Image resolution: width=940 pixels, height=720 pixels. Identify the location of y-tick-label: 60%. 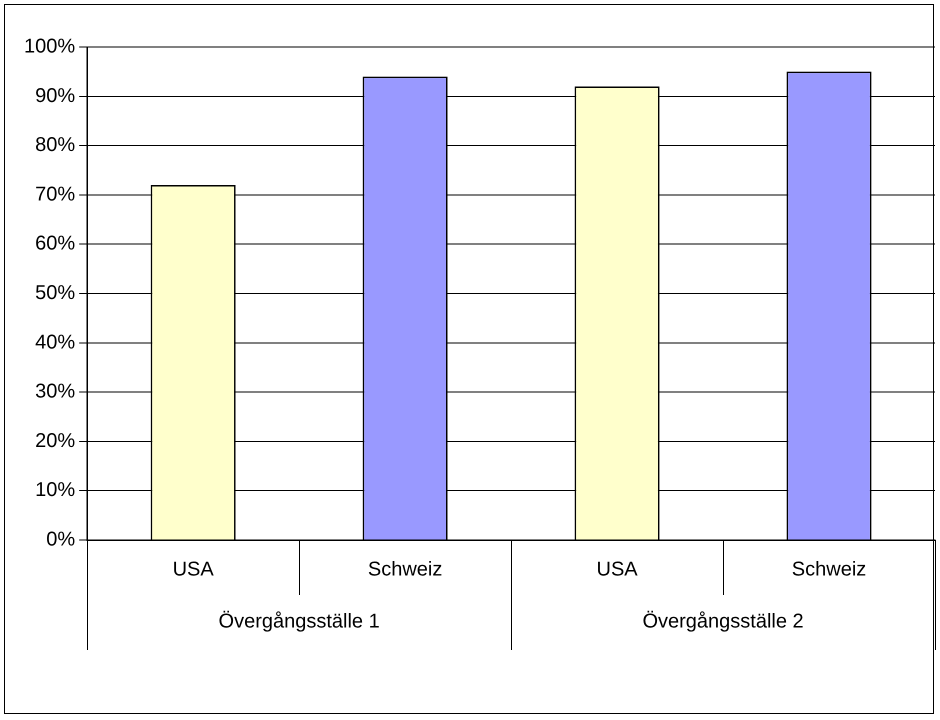
(55, 243).